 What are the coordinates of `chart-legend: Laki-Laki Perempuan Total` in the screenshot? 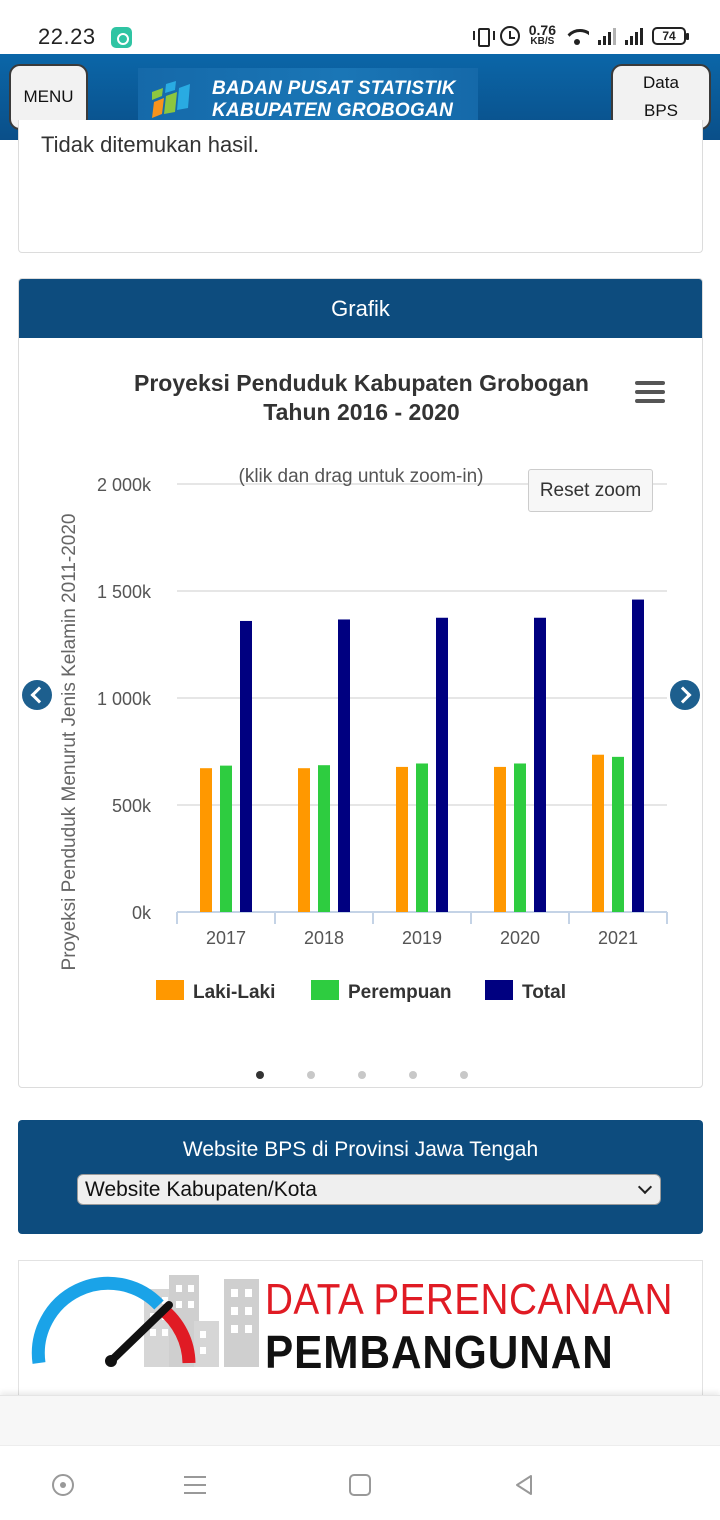 It's located at (361, 991).